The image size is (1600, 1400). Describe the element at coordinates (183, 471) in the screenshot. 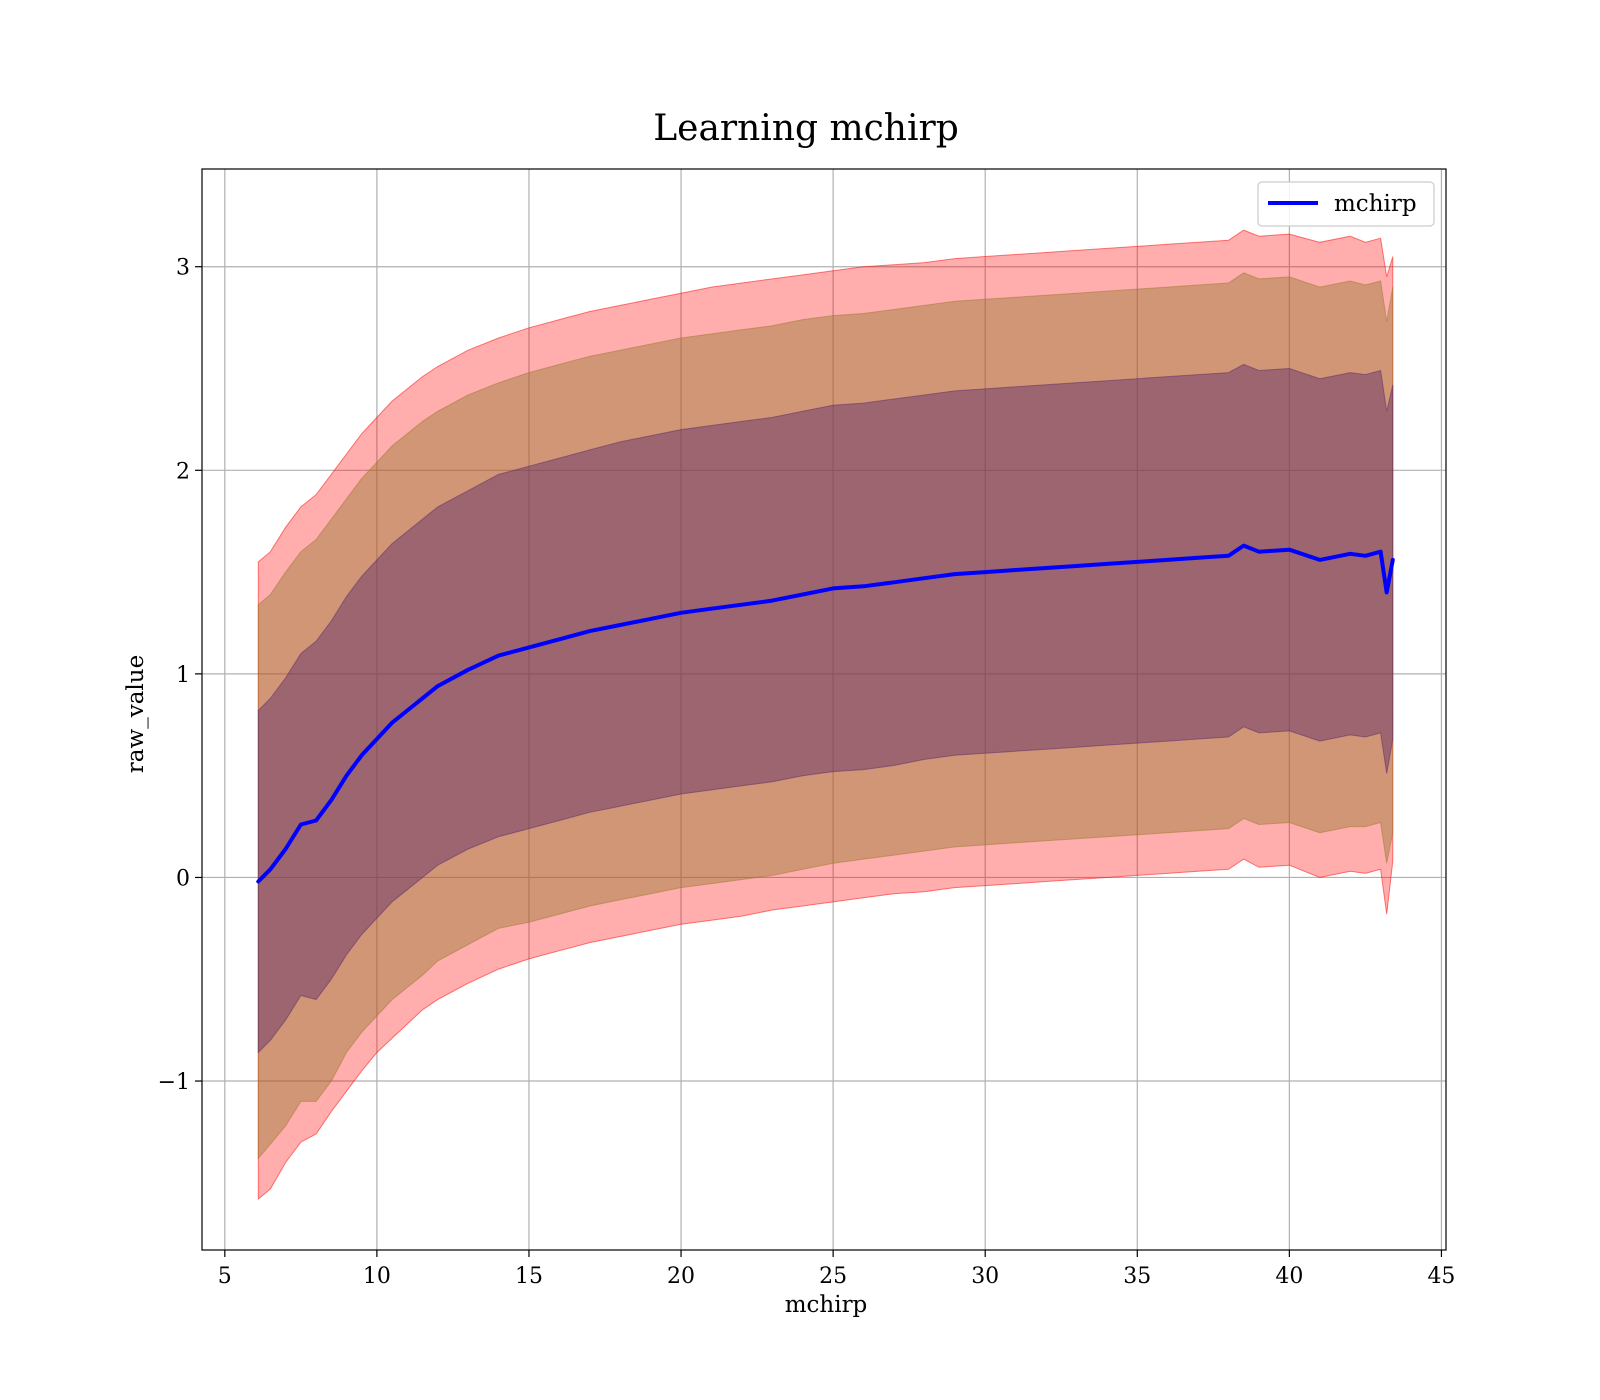

I see `y-tick-label: 2` at that location.